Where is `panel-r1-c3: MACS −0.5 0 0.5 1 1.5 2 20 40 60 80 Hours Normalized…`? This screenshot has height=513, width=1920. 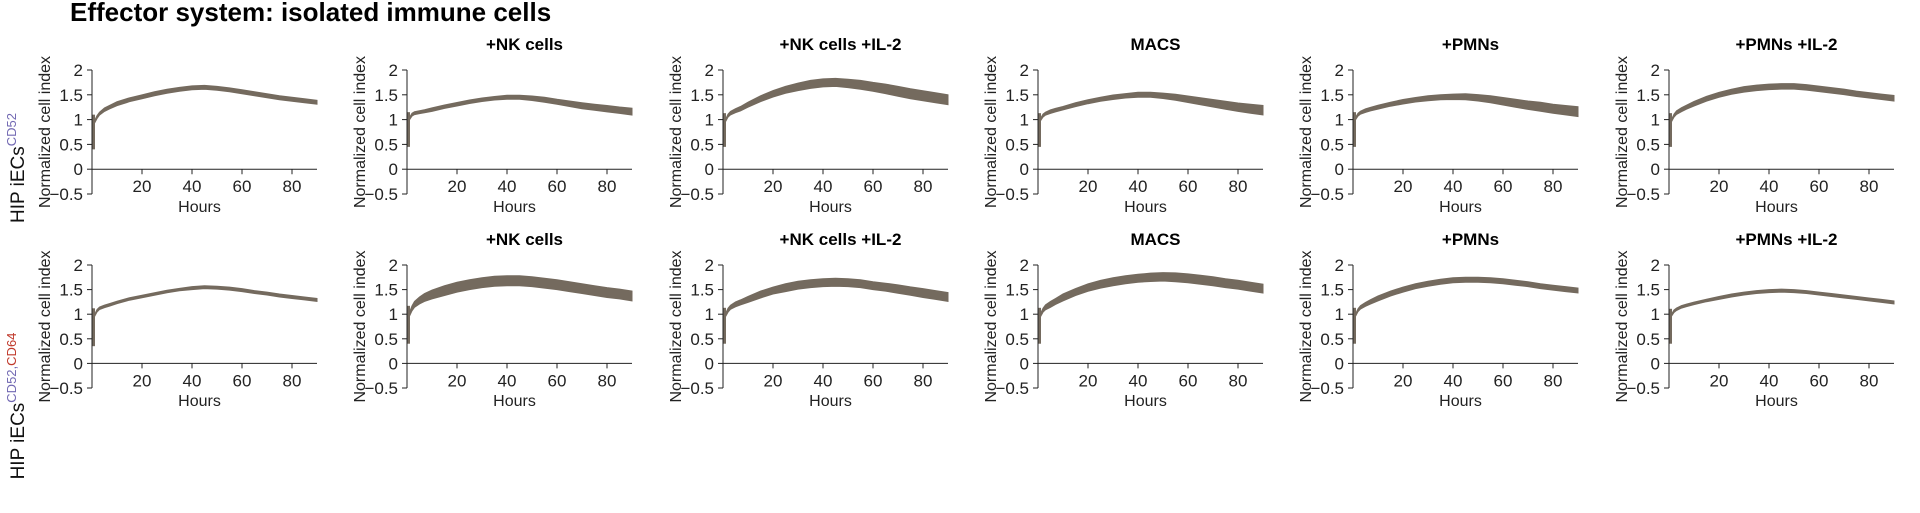
panel-r1-c3: MACS −0.5 0 0.5 1 1.5 2 20 40 60 80 Hours Normalized… is located at coordinates (1123, 320).